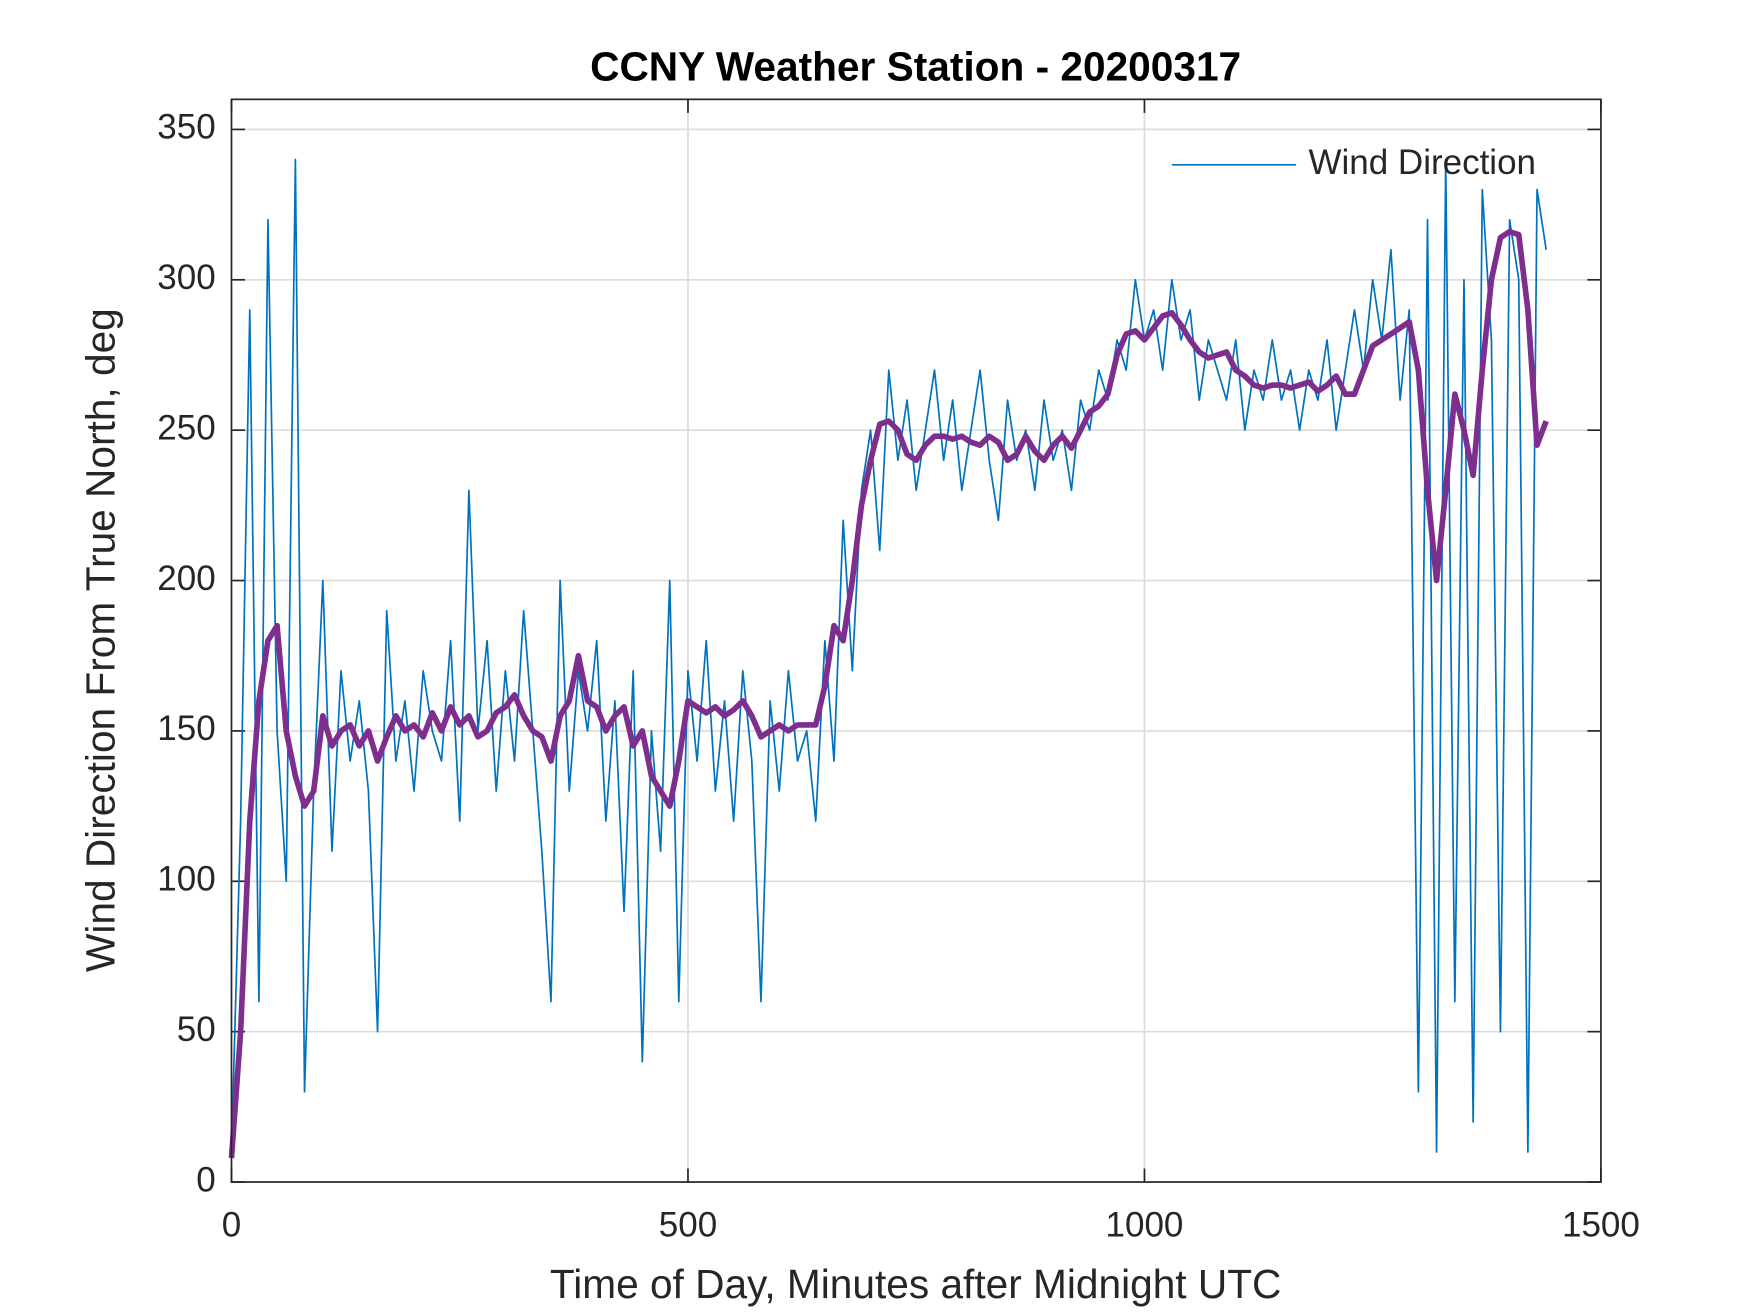 The height and width of the screenshot is (1313, 1750). I want to click on y-tick-label: 300, so click(186, 277).